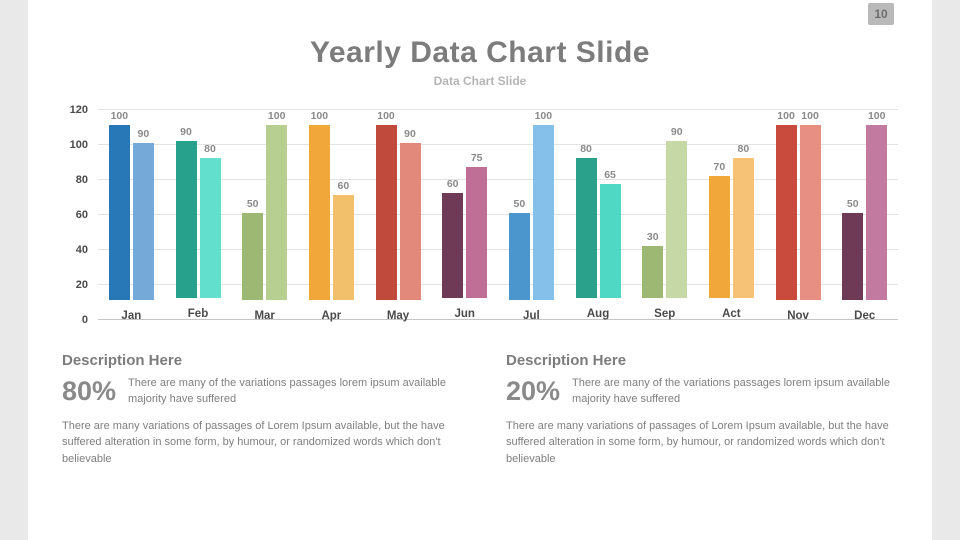 This screenshot has height=540, width=960. Describe the element at coordinates (476, 157) in the screenshot. I see `bar-value-label: 75` at that location.